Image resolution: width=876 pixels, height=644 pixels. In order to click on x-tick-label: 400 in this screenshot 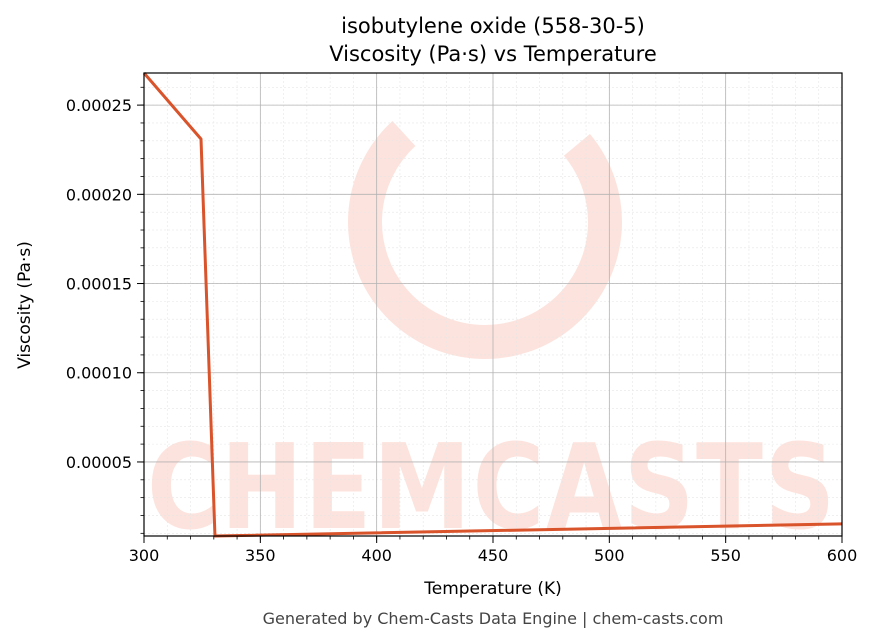, I will do `click(376, 555)`.